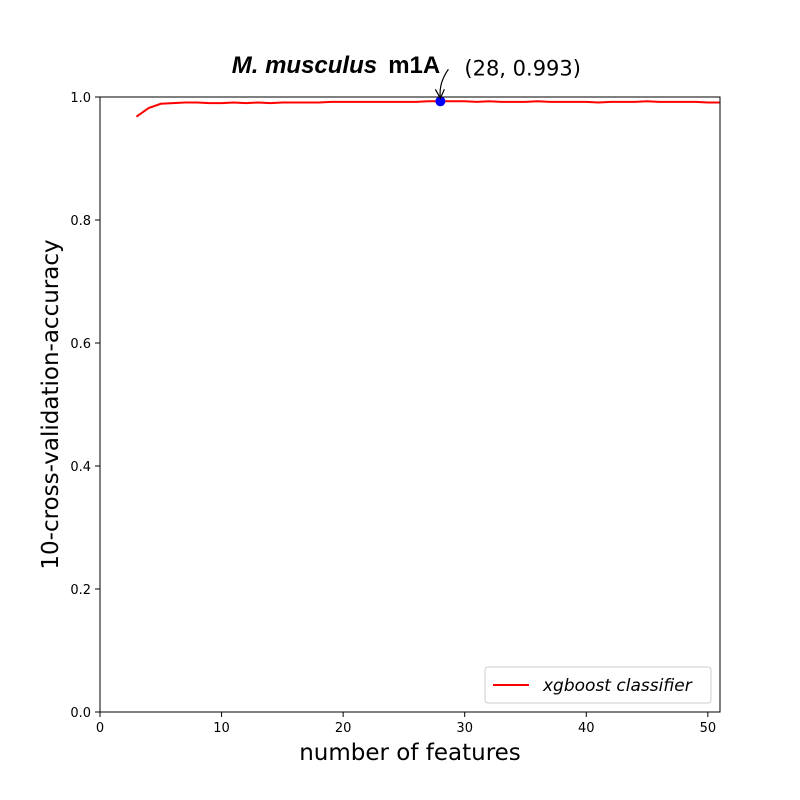 The image size is (800, 800). I want to click on series-group, so click(427, 109).